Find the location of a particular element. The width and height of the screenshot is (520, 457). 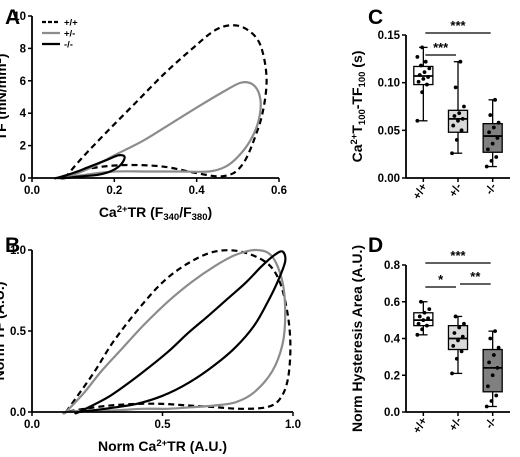

y-axis-title: TF (mN/mm2) is located at coordinates (4, 97).